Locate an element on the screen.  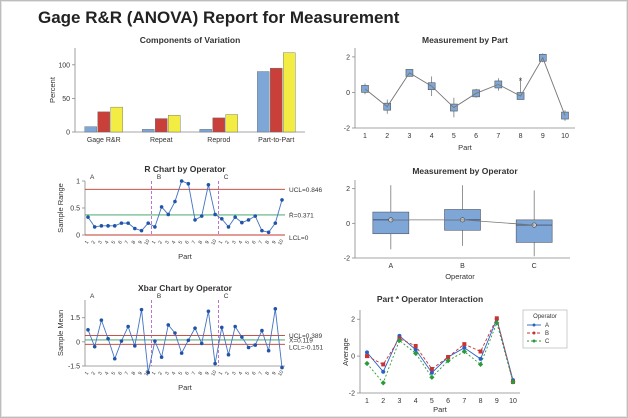
interaction-xtick-label: 8 is located at coordinates (481, 401).